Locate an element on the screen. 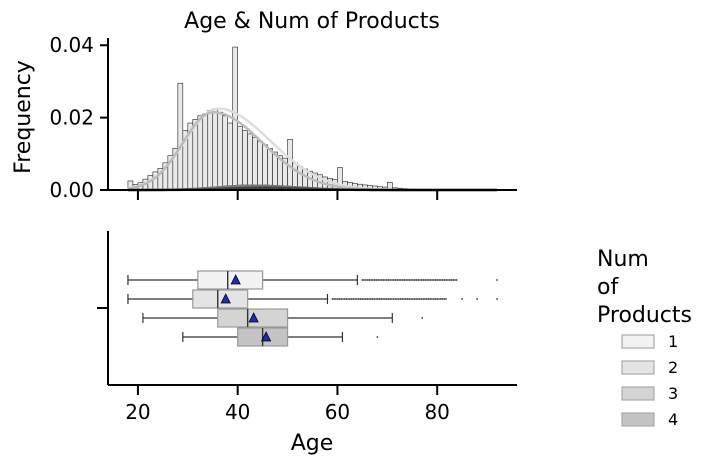 This screenshot has width=721, height=465. legend-entries: 1 2 3 4 is located at coordinates (649, 380).